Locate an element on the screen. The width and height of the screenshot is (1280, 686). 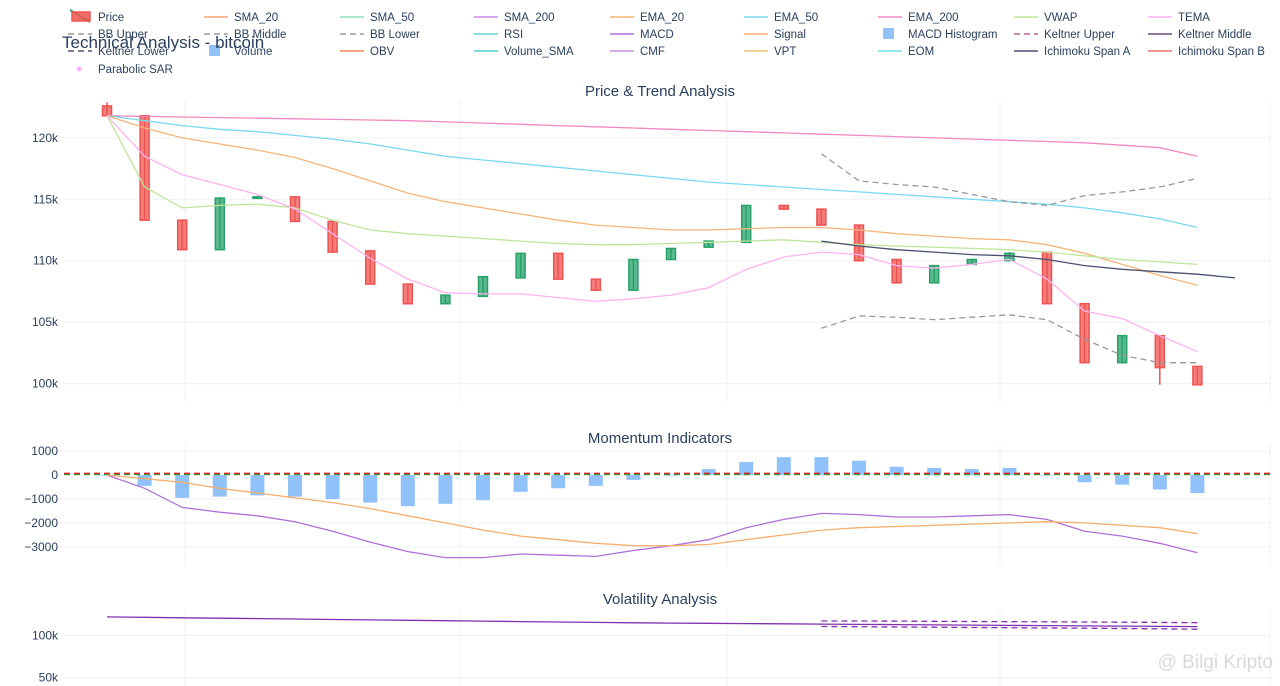
legend-label: EMA_20 is located at coordinates (662, 18).